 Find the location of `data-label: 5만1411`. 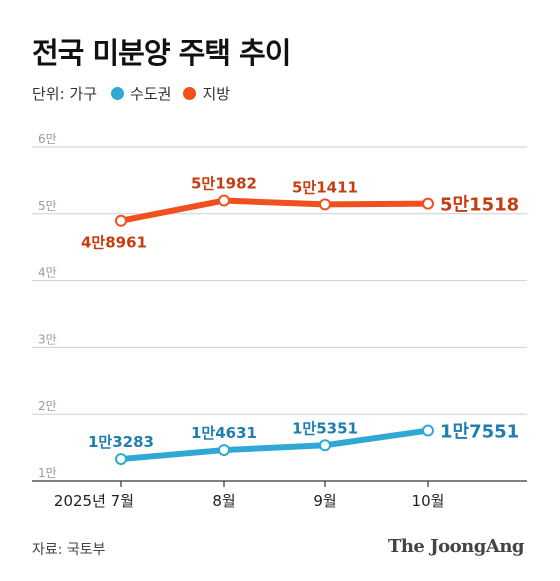

data-label: 5만1411 is located at coordinates (325, 187).